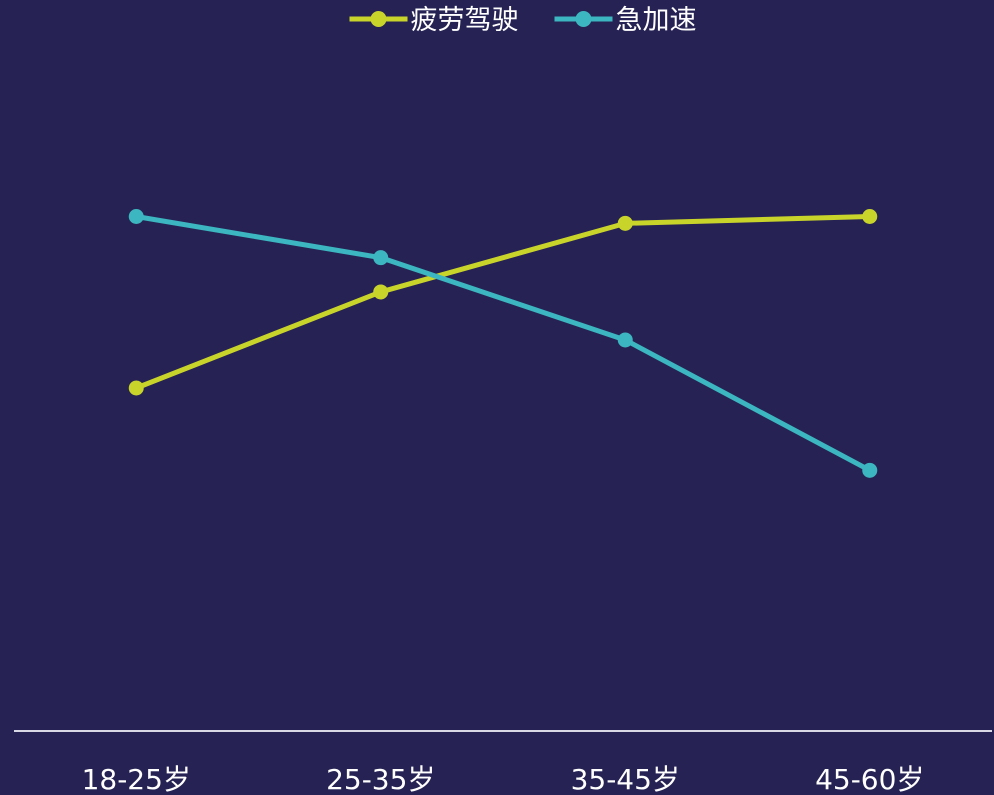 The image size is (994, 795). I want to click on x-axis-tick-labels: 18-25岁 25-35岁 35-45岁 45-60岁, so click(503, 779).